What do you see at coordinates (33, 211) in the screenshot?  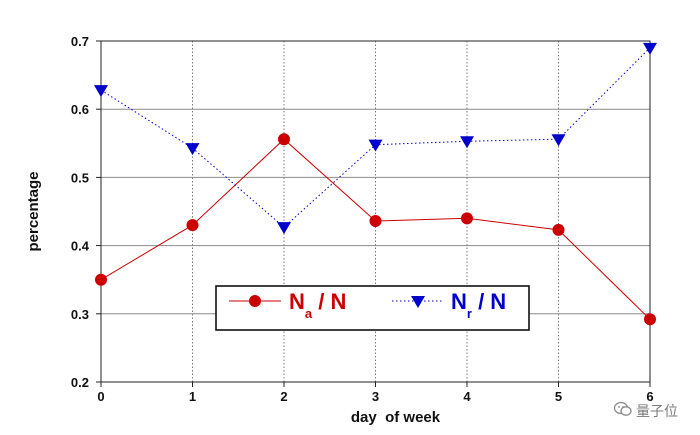 I see `y-axis-title: percentage` at bounding box center [33, 211].